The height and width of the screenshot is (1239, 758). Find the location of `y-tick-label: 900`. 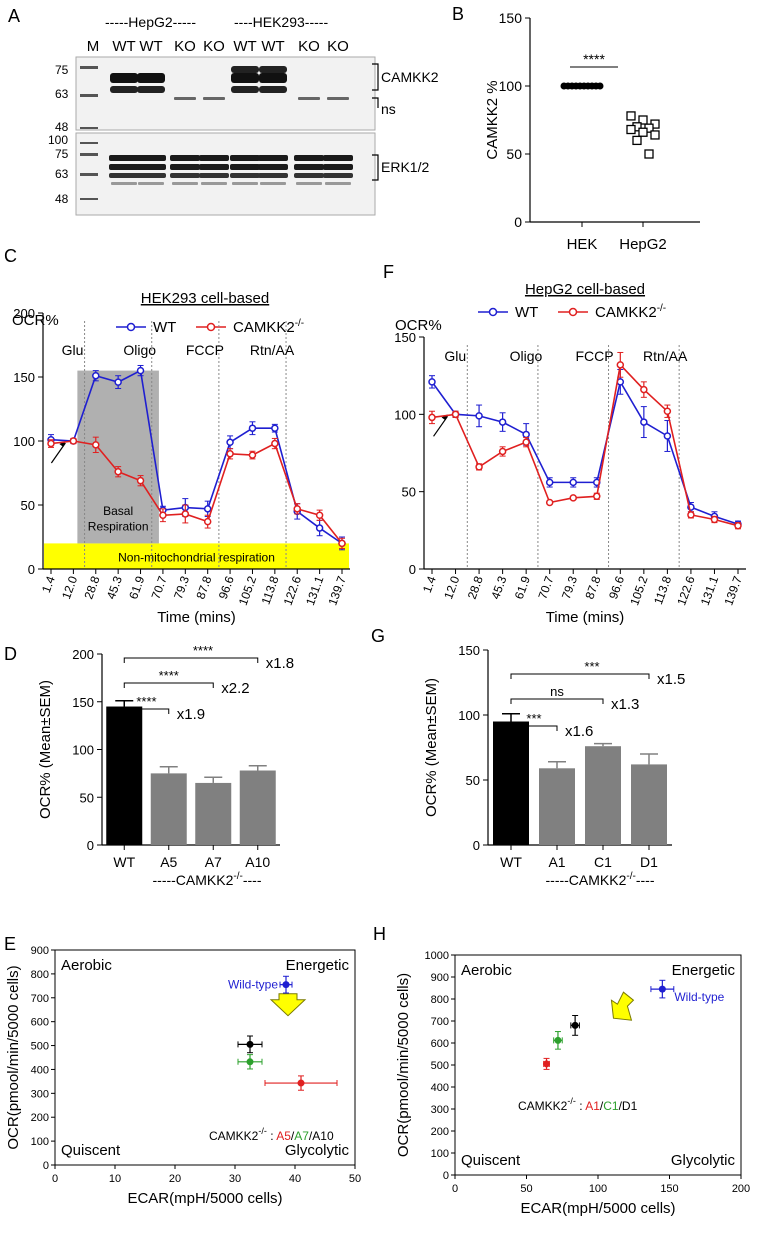

y-tick-label: 900 is located at coordinates (440, 978).